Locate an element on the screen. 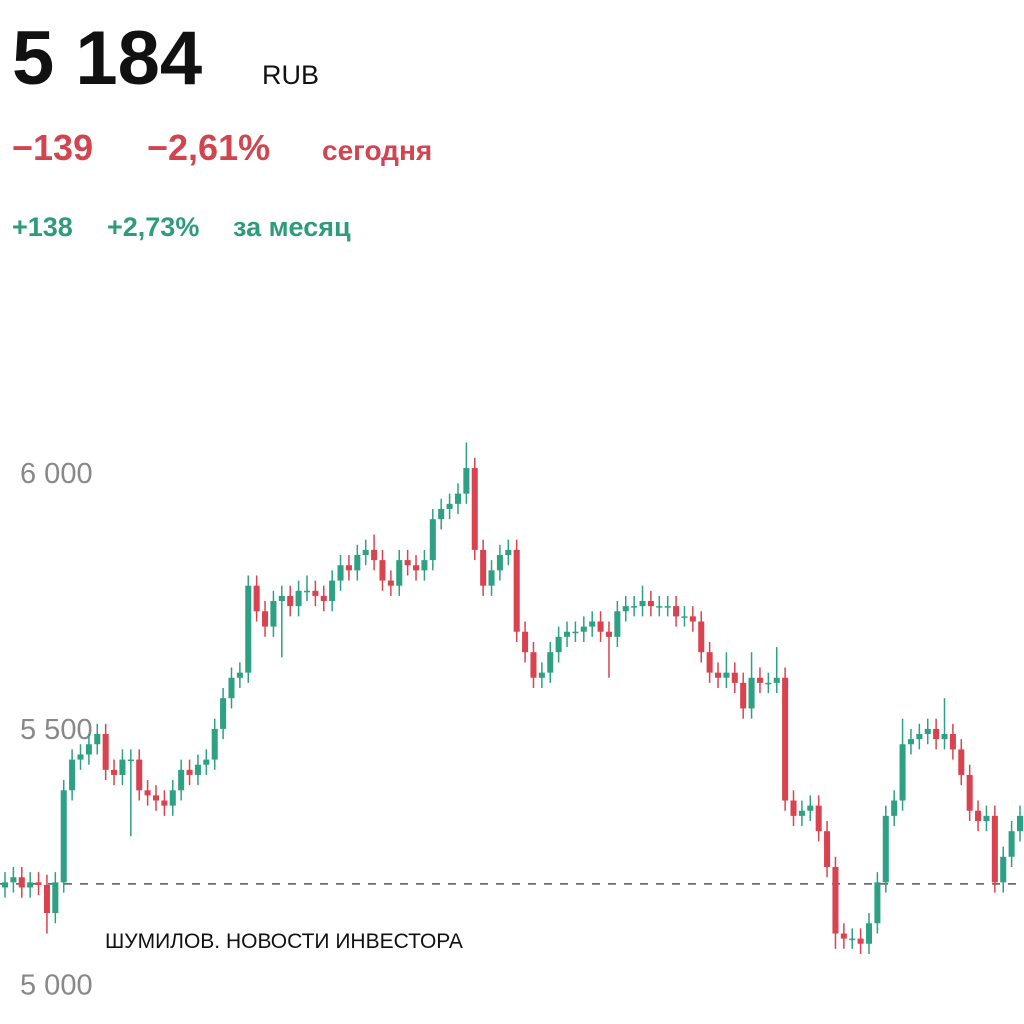  y-tick-label: 6 000 is located at coordinates (56, 474).